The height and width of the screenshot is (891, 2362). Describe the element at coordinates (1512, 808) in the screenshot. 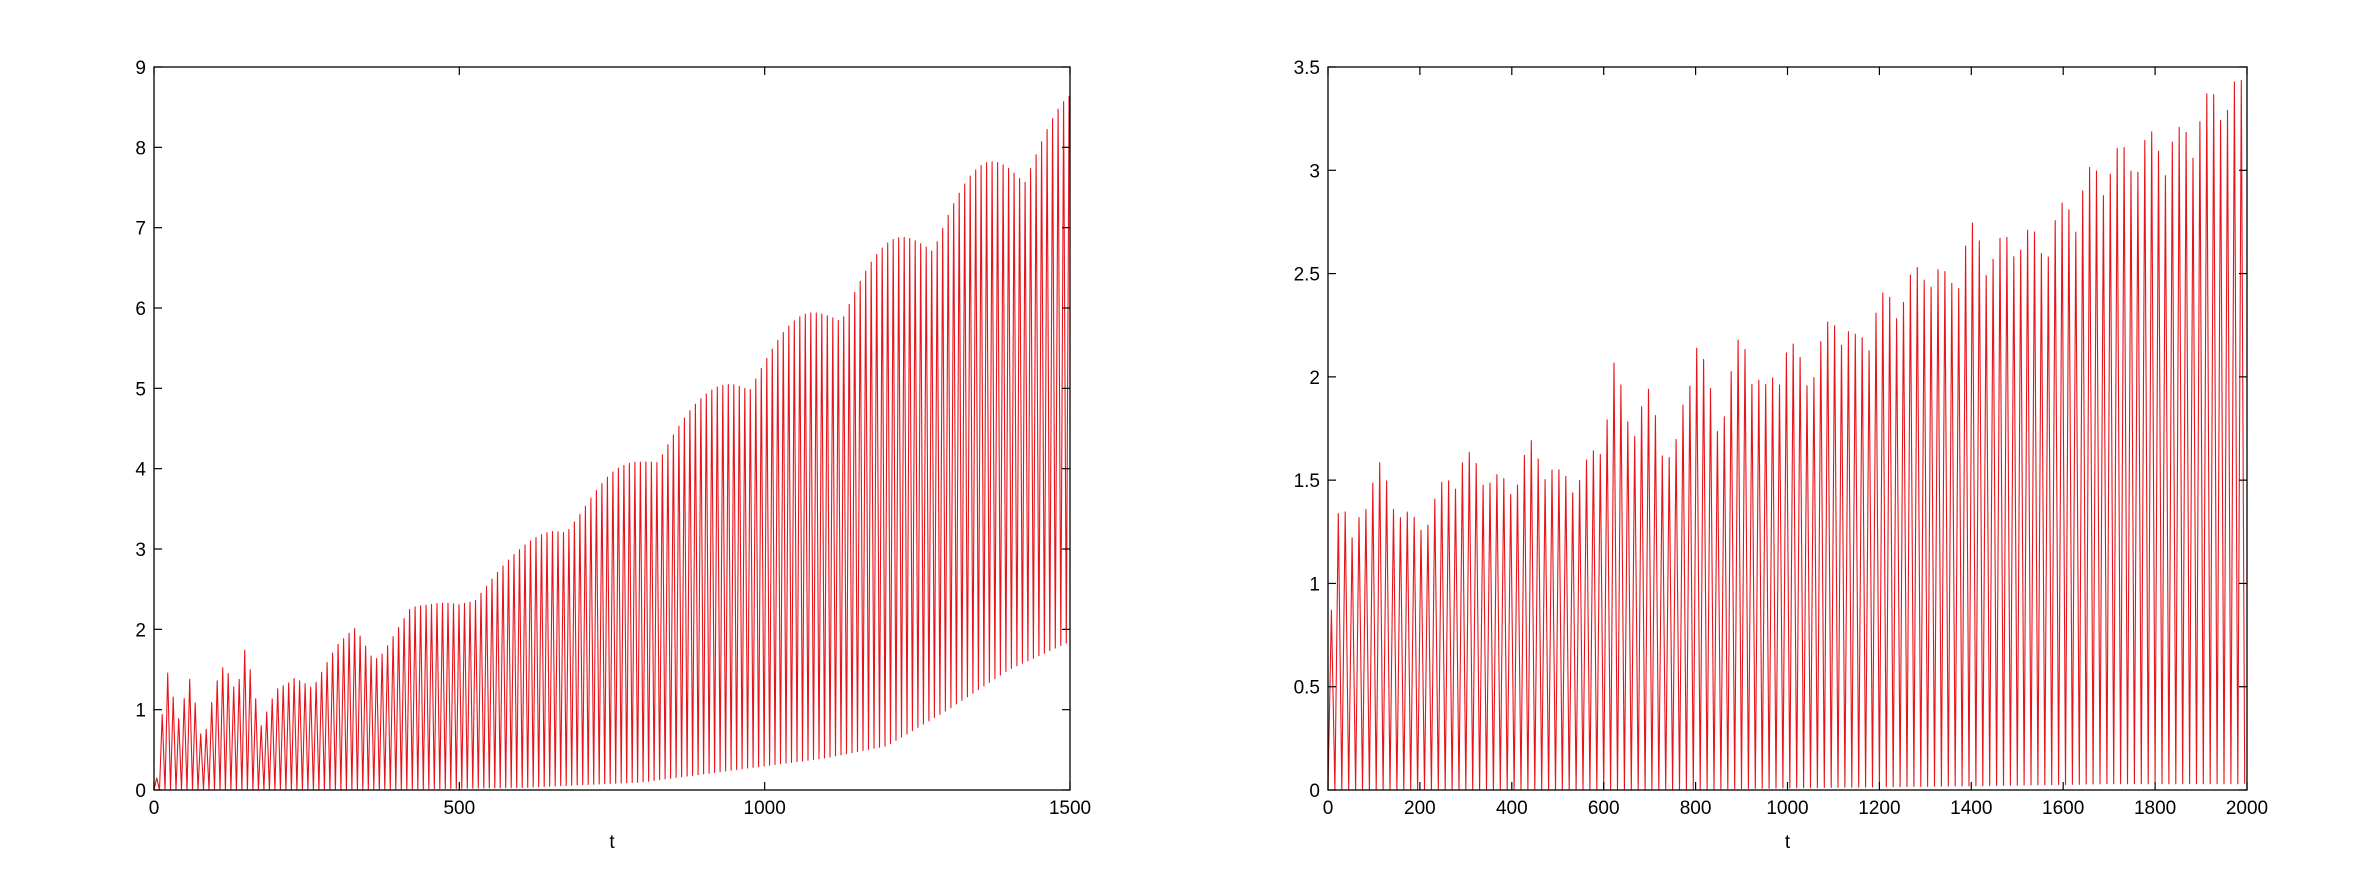

I see `x-tick-label-right: 400` at that location.